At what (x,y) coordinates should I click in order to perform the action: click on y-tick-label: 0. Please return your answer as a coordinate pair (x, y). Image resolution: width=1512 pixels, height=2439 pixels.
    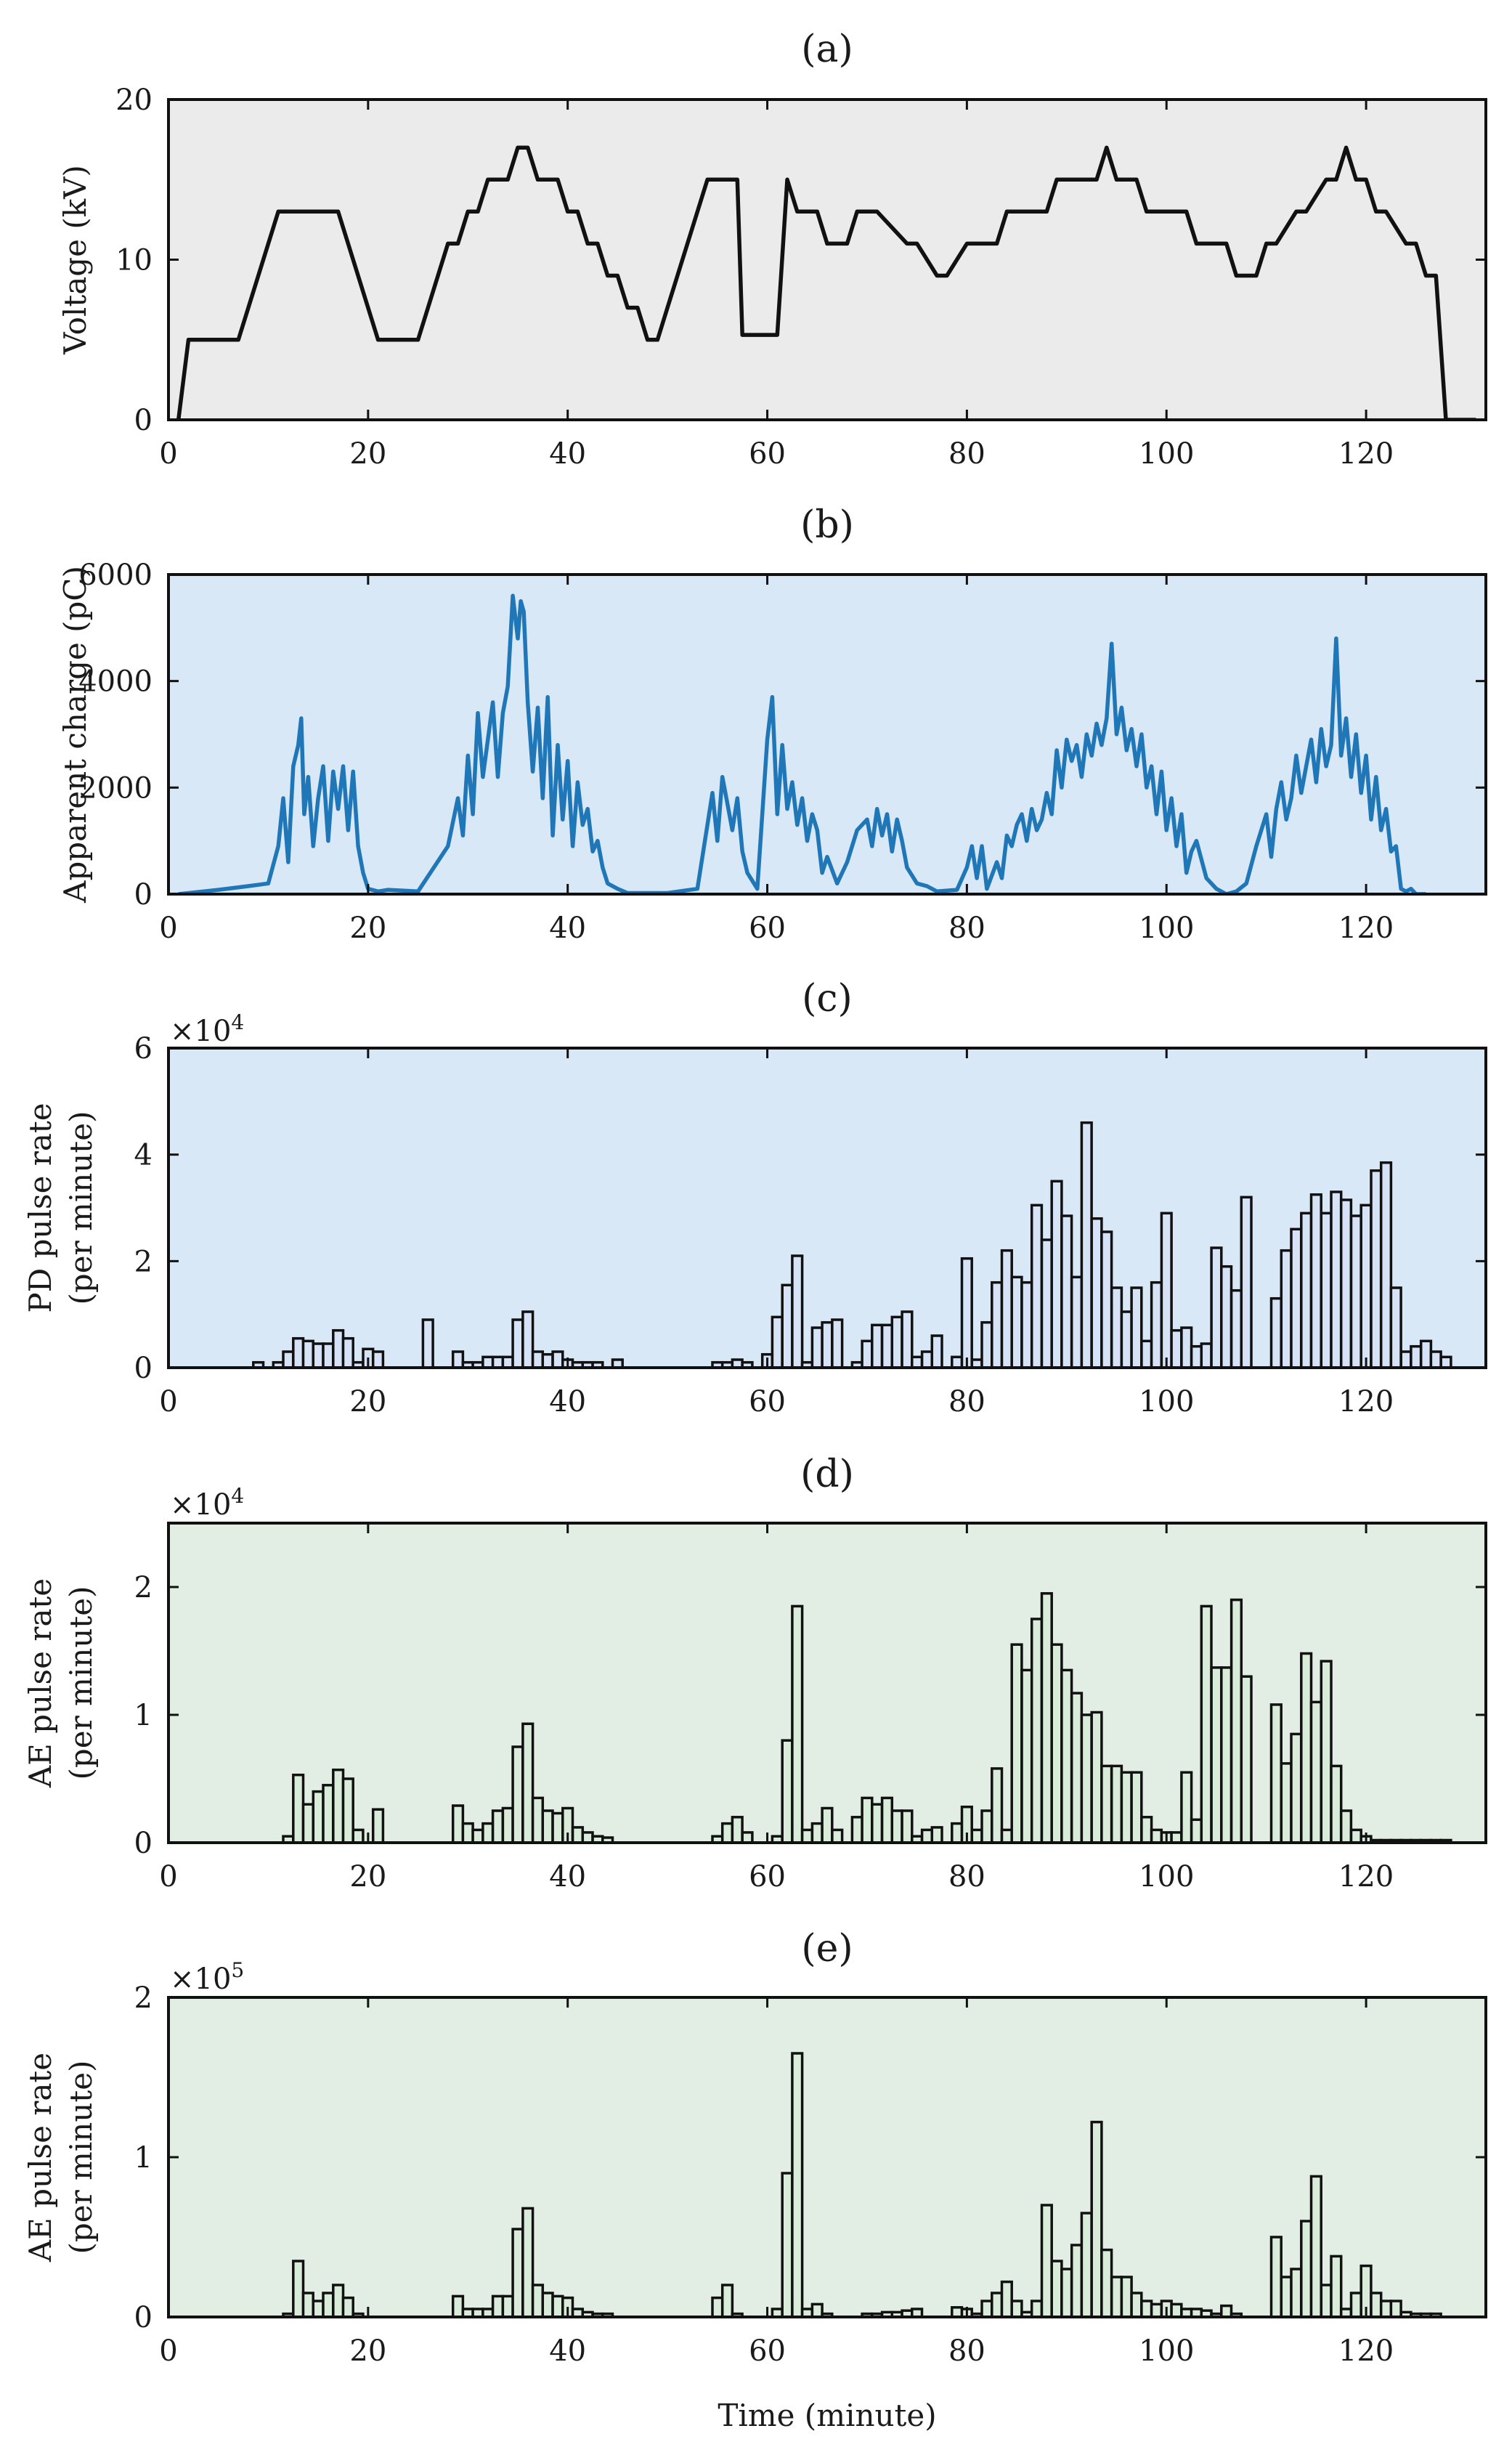
    Looking at the image, I should click on (143, 895).